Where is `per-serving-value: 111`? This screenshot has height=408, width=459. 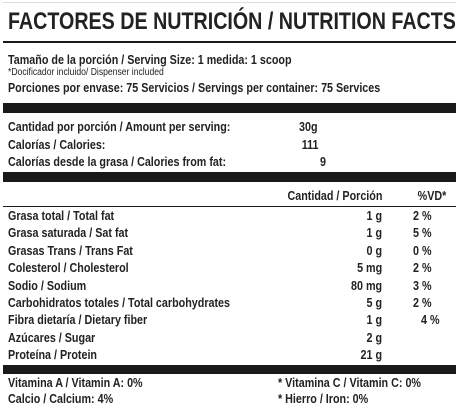
per-serving-value: 111 is located at coordinates (309, 145).